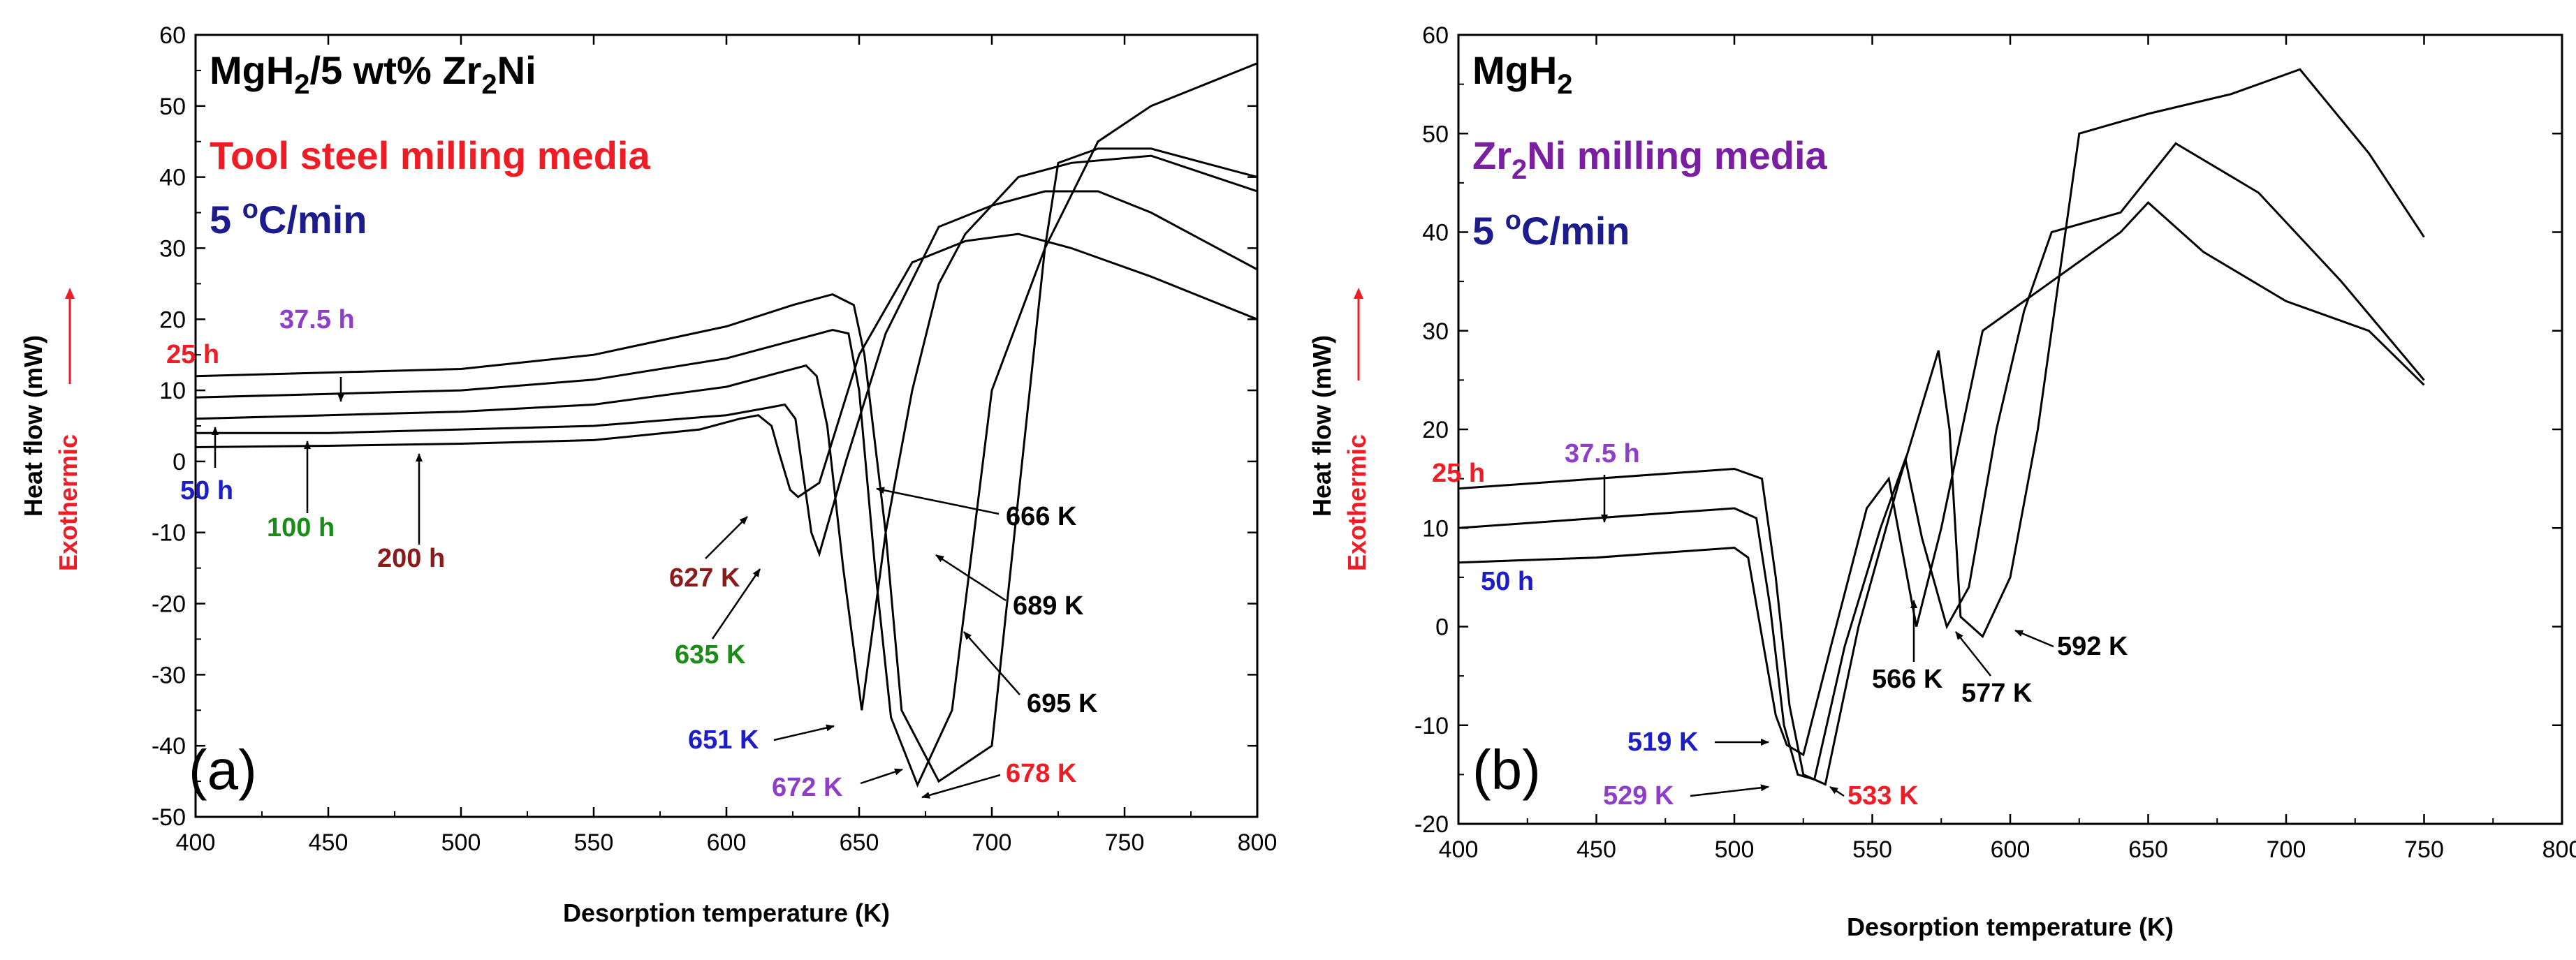 Image resolution: width=2576 pixels, height=960 pixels. Describe the element at coordinates (971, 578) in the screenshot. I see `arrow-689k-a` at that location.